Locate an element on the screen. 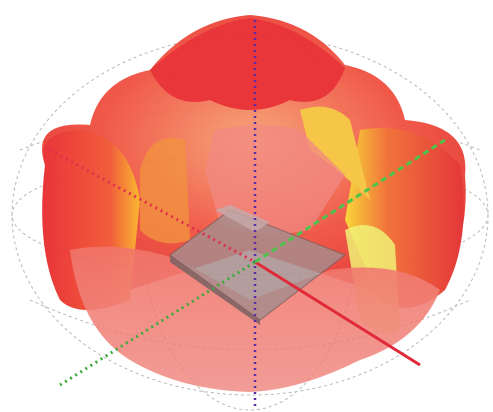 This screenshot has width=493, height=412. y-axis-negative is located at coordinates (157, 323).